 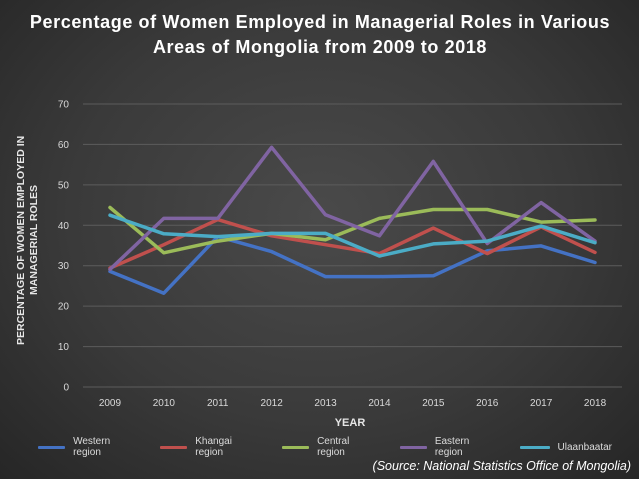 What do you see at coordinates (433, 403) in the screenshot?
I see `x-tick-label: 2015` at bounding box center [433, 403].